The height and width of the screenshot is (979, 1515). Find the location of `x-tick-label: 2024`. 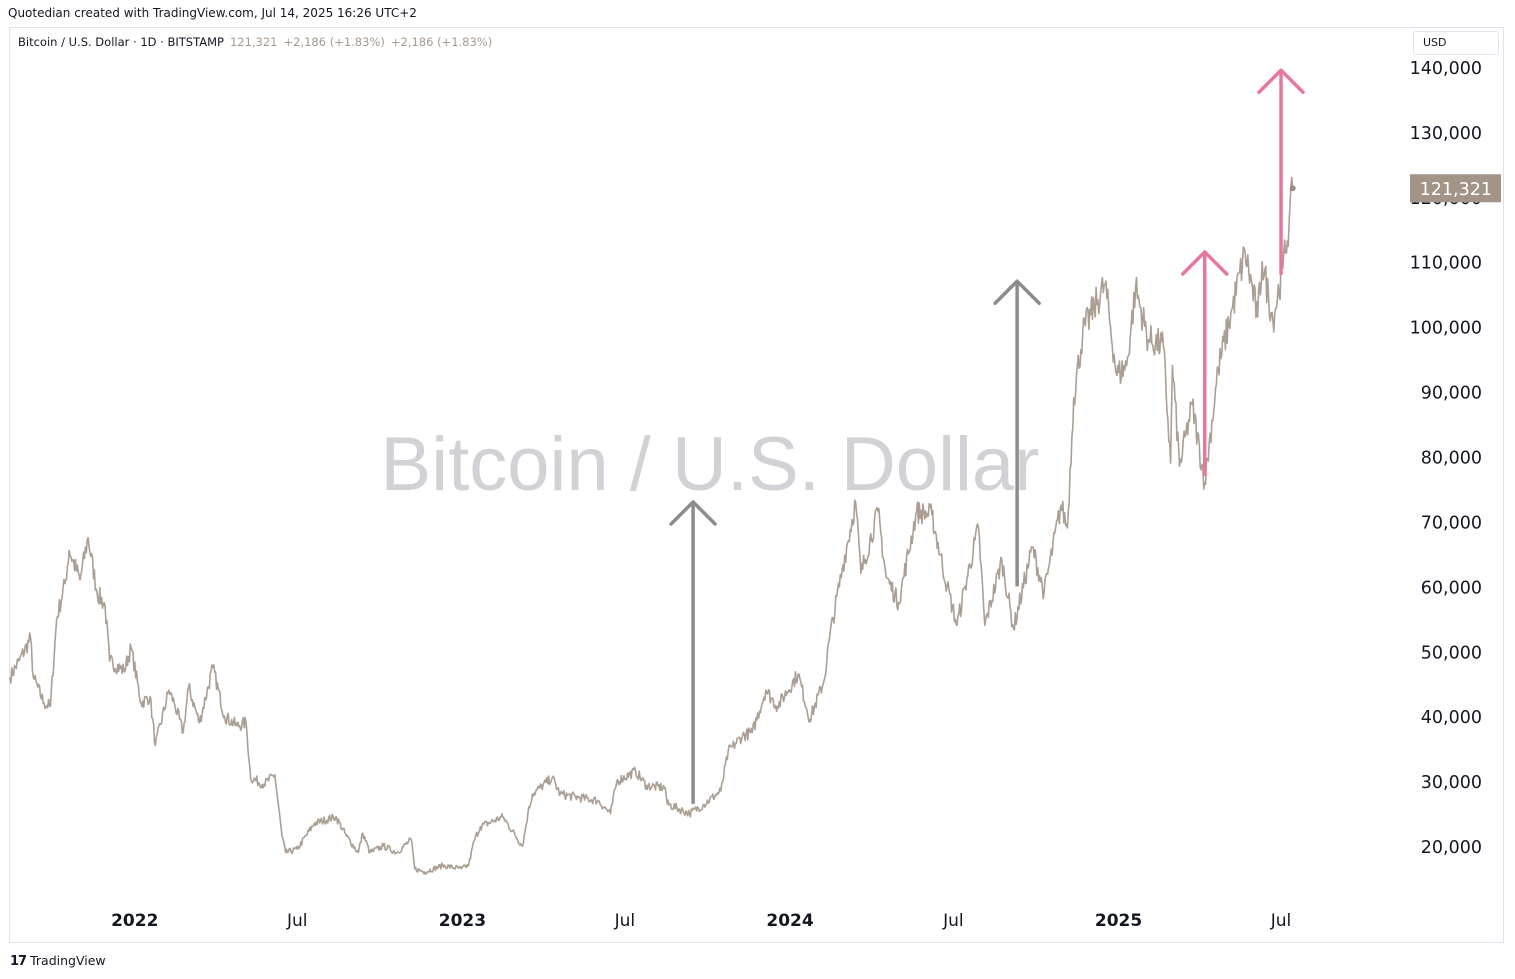

x-tick-label: 2024 is located at coordinates (789, 921).